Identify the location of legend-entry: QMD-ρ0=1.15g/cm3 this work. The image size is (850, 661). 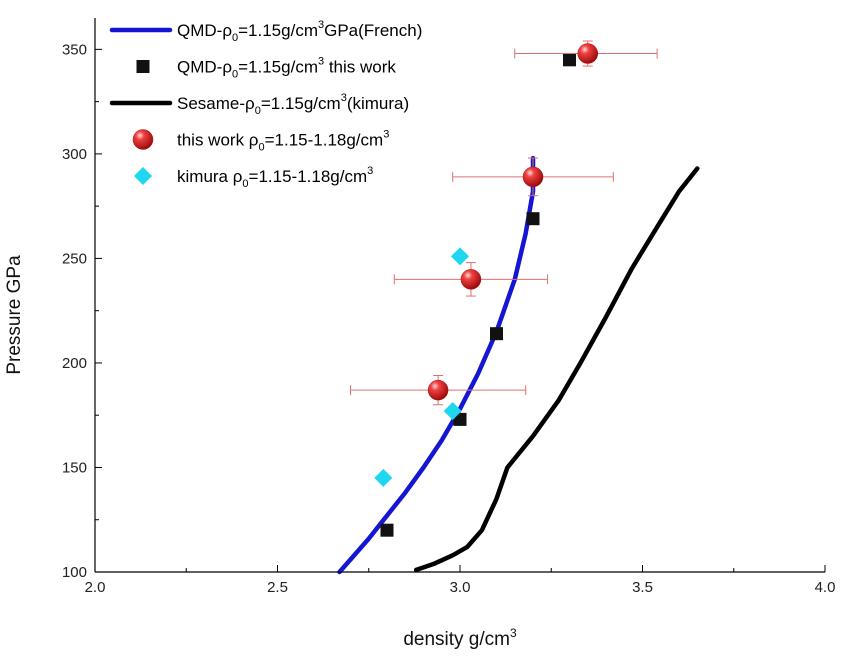
(266, 68).